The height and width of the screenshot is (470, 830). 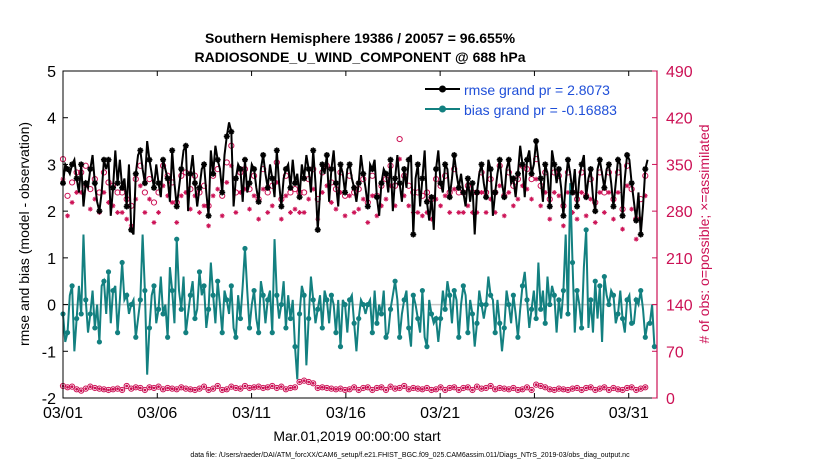 What do you see at coordinates (51, 259) in the screenshot?
I see `left-tick-label: 1` at bounding box center [51, 259].